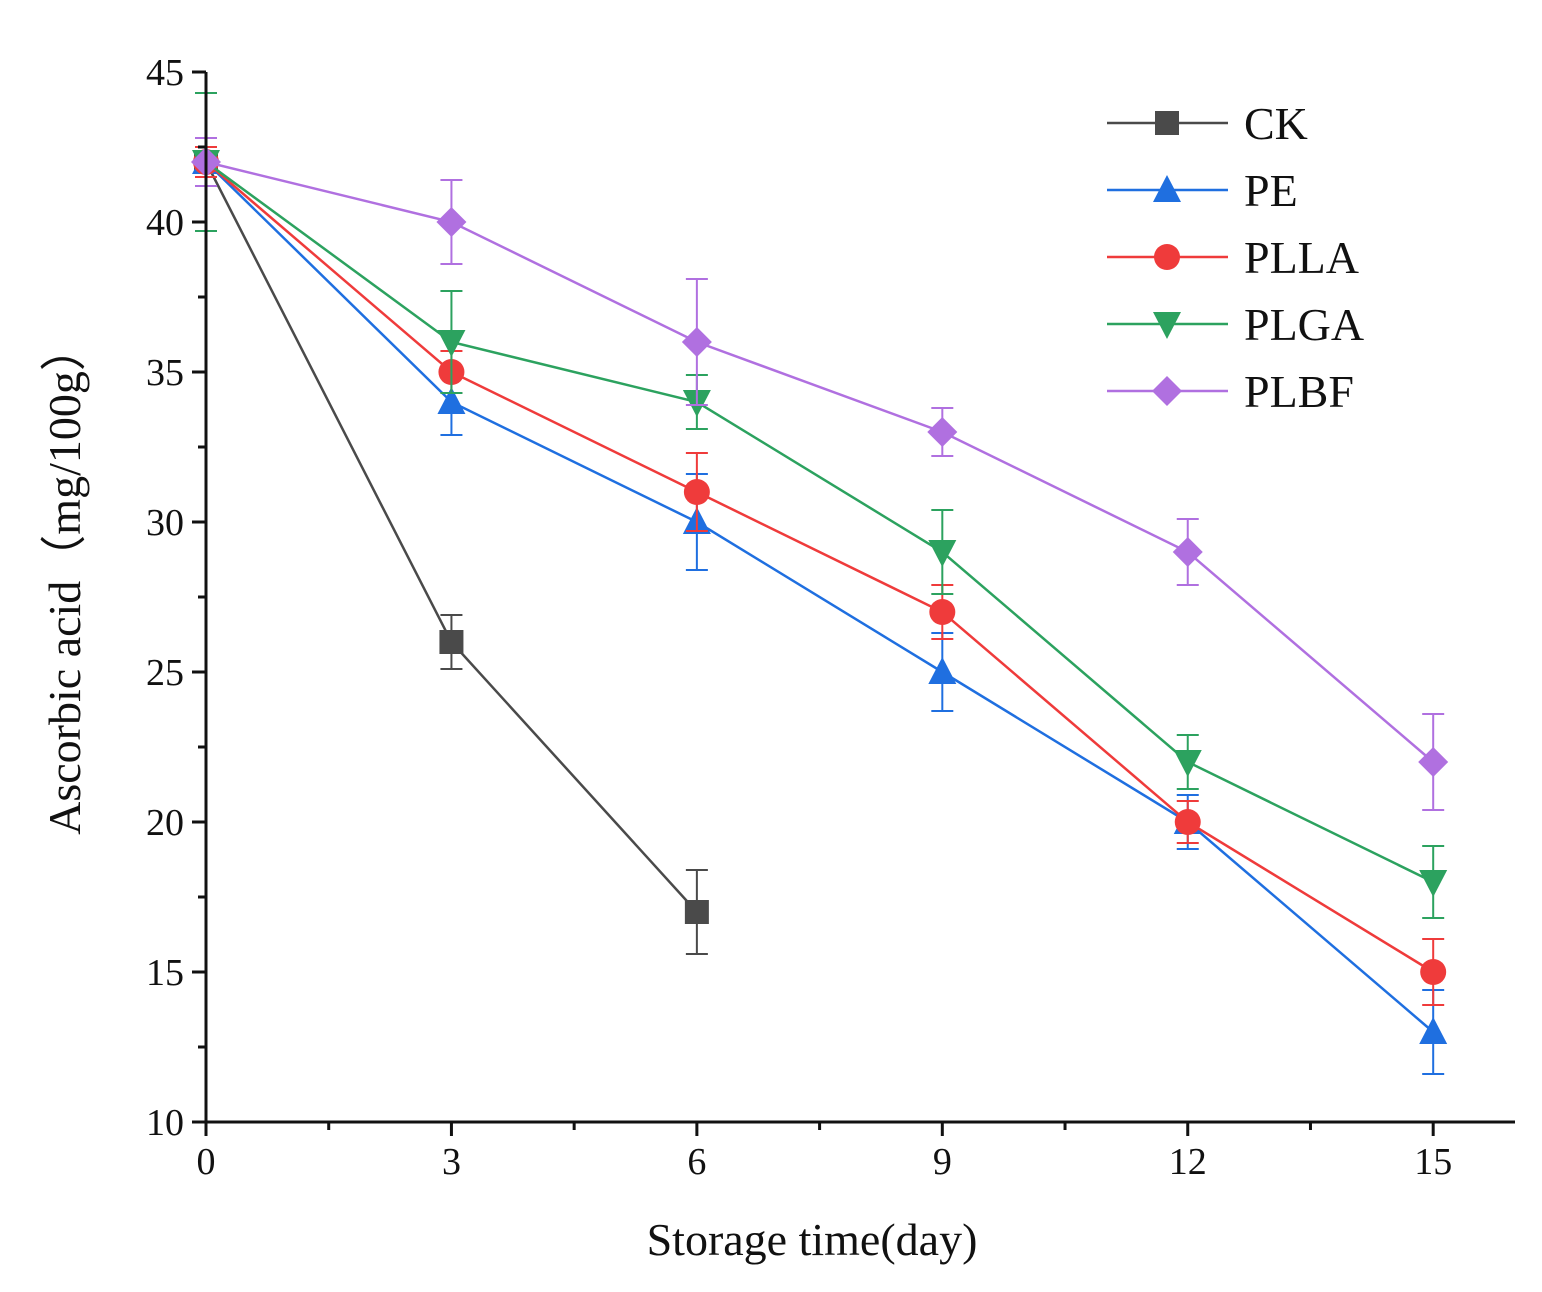 This screenshot has height=1292, width=1542. What do you see at coordinates (1301, 257) in the screenshot?
I see `legend-label: PLLA` at bounding box center [1301, 257].